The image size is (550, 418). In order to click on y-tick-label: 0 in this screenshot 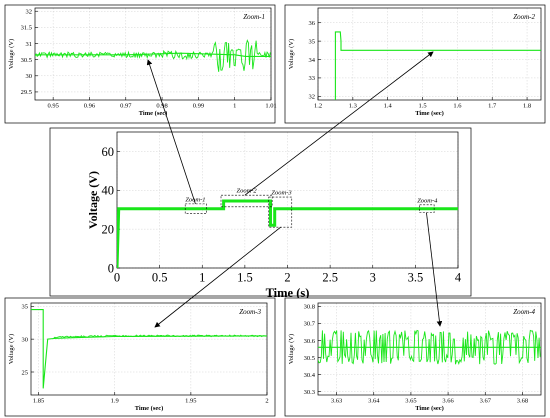, I will do `click(111, 268)`.